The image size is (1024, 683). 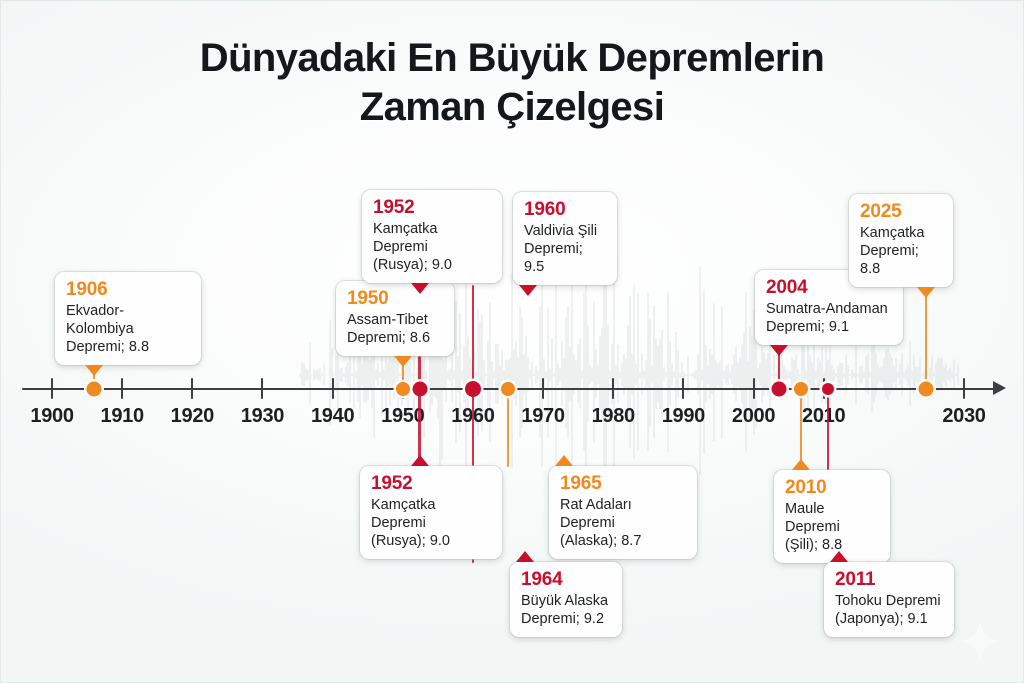 What do you see at coordinates (262, 388) in the screenshot?
I see `axis-tick-1930` at bounding box center [262, 388].